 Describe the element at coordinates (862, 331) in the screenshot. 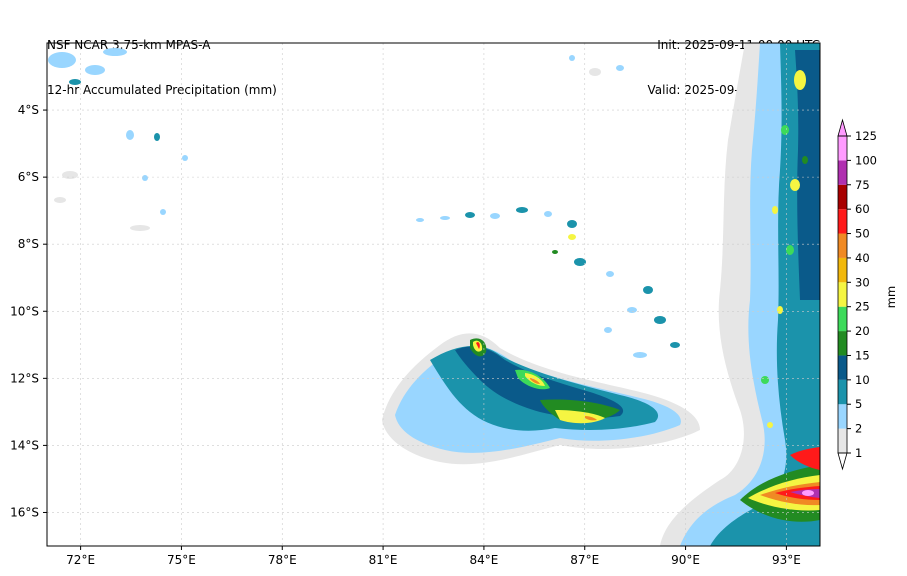

I see `colorbar-tick-label: 20` at that location.